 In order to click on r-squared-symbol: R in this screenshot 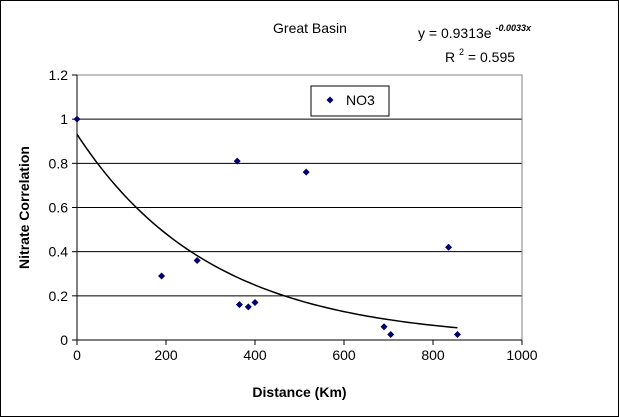, I will do `click(450, 57)`.